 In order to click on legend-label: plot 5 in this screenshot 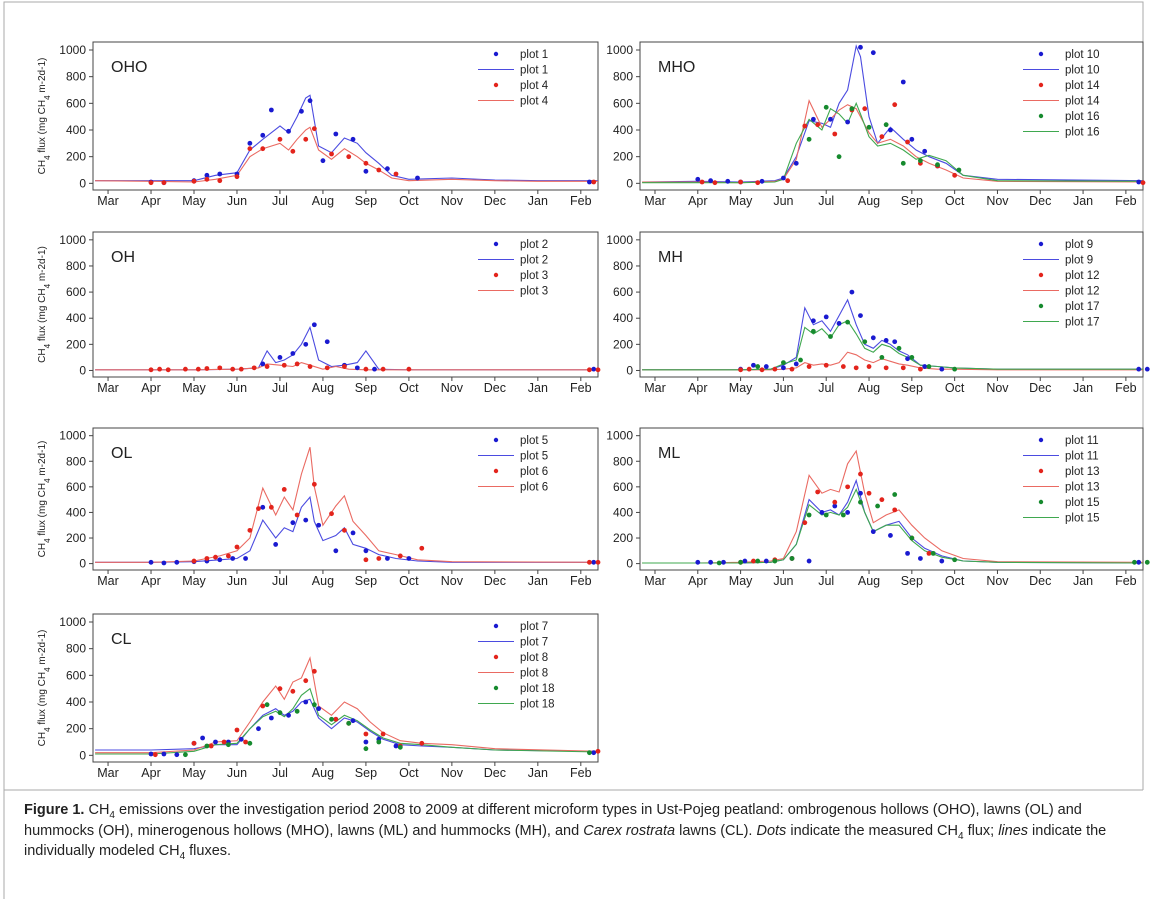, I will do `click(534, 457)`.